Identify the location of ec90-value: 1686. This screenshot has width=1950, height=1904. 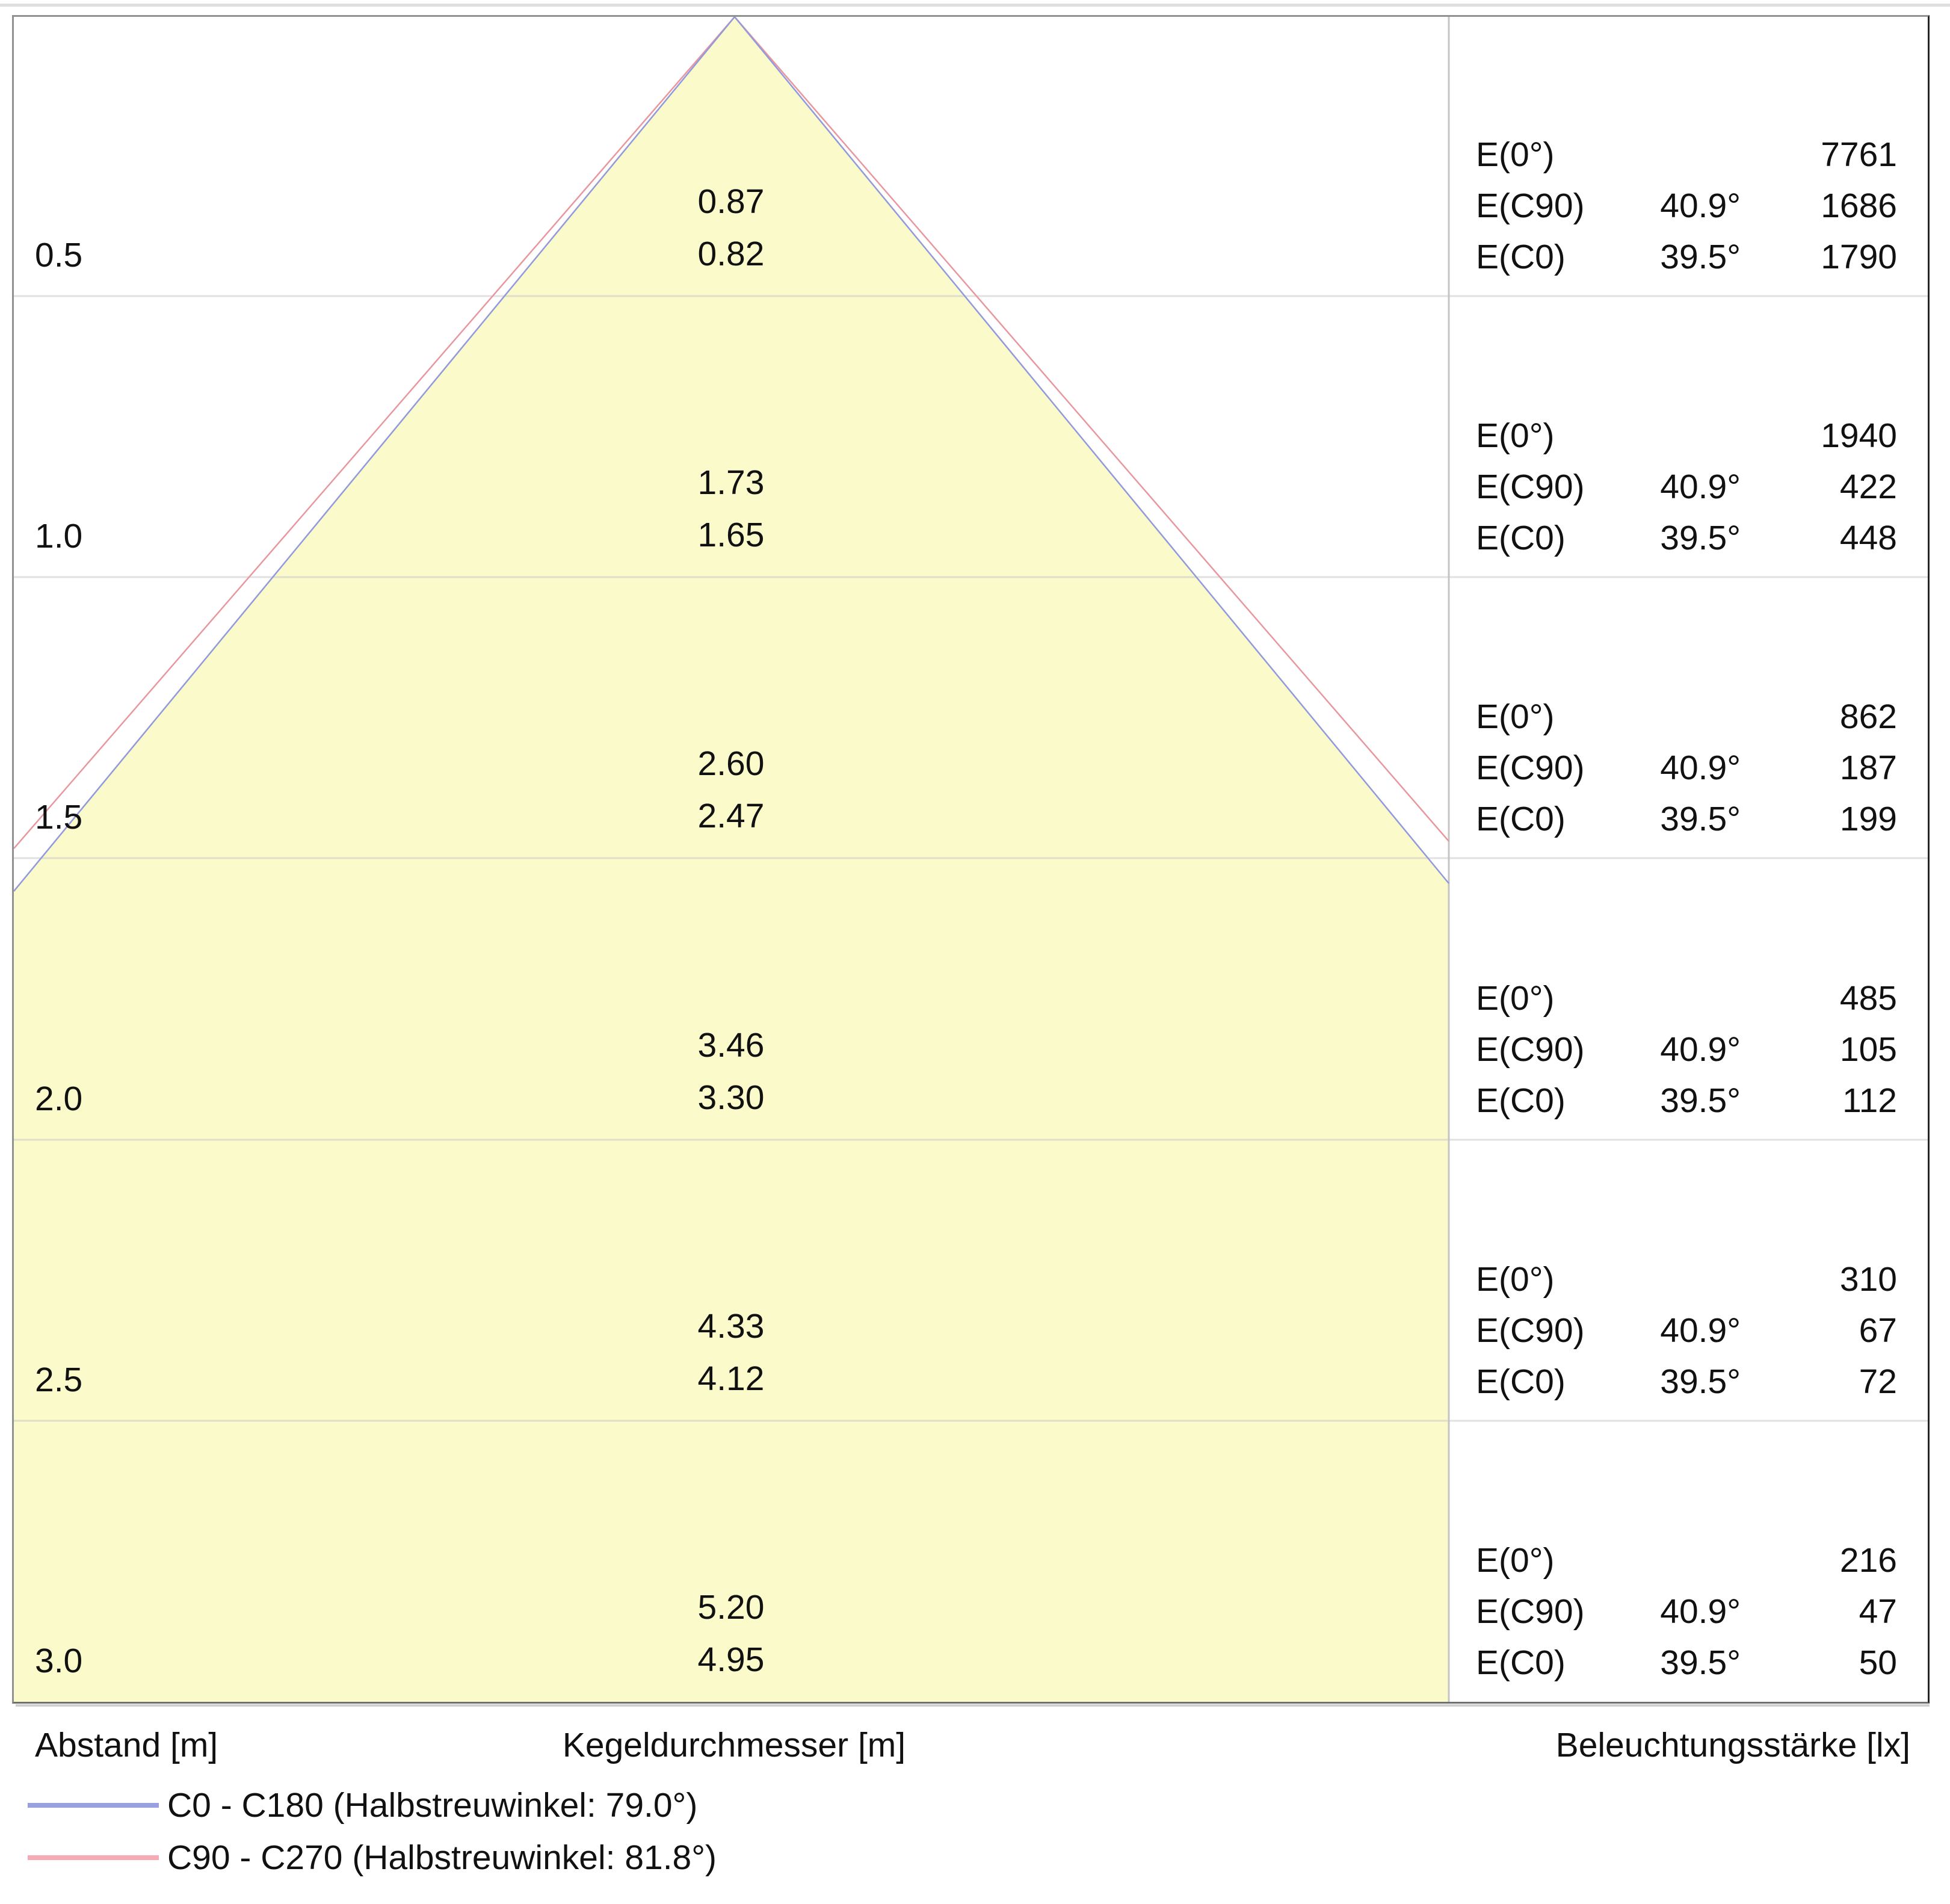
(1859, 206).